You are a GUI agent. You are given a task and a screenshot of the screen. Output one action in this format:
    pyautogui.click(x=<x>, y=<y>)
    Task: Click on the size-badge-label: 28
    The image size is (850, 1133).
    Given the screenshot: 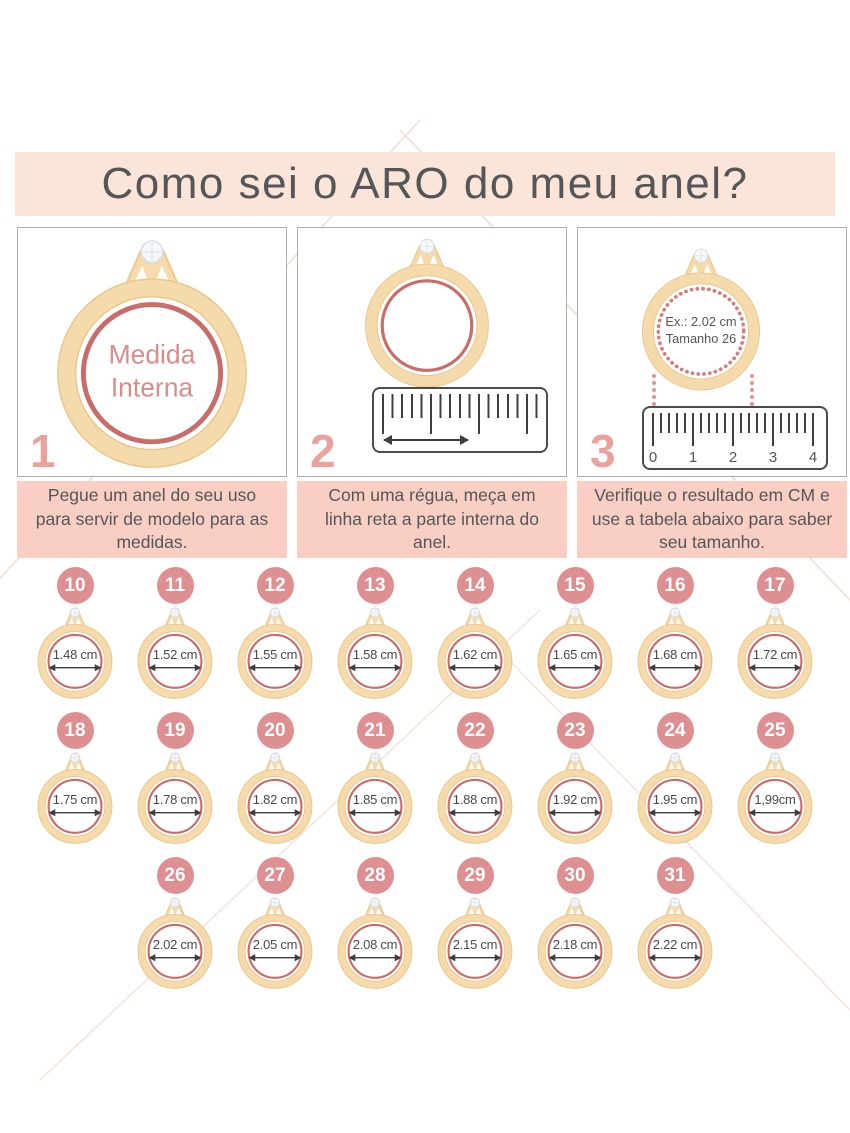 What is the action you would take?
    pyautogui.click(x=375, y=875)
    